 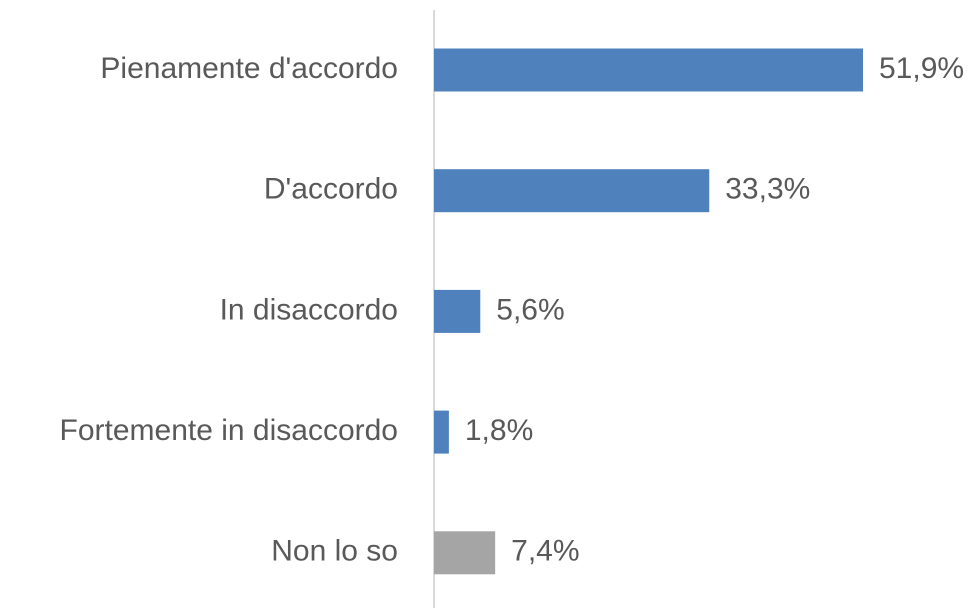 I want to click on value-label: 7,4%, so click(x=545, y=551).